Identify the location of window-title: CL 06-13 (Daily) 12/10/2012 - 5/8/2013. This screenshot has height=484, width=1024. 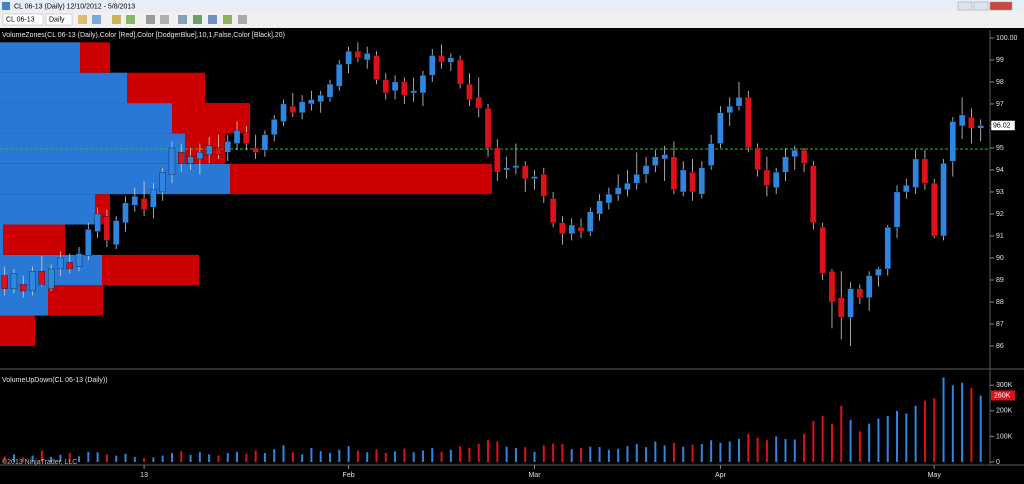
(74, 6).